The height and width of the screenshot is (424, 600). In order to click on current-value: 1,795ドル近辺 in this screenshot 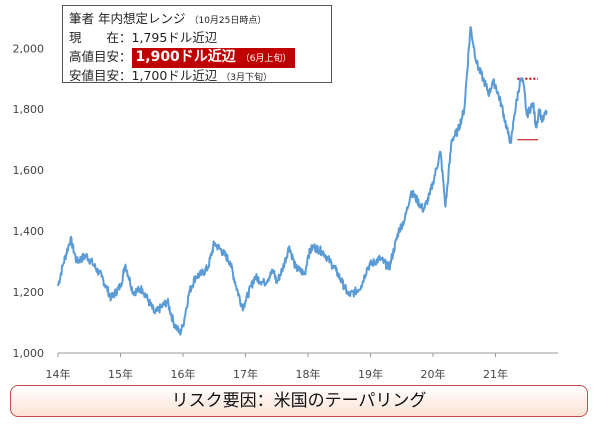, I will do `click(174, 37)`.